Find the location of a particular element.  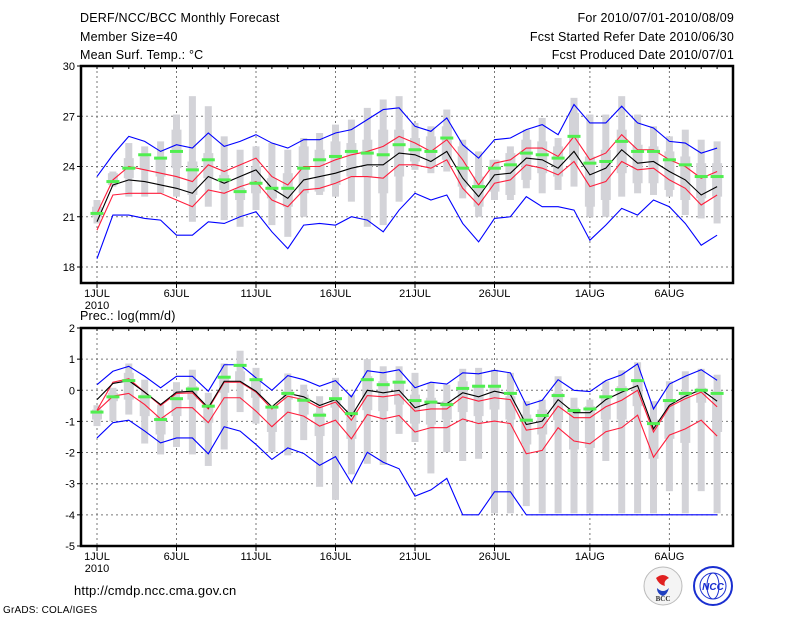

temp-xtick-label: 1JUL is located at coordinates (97, 294).